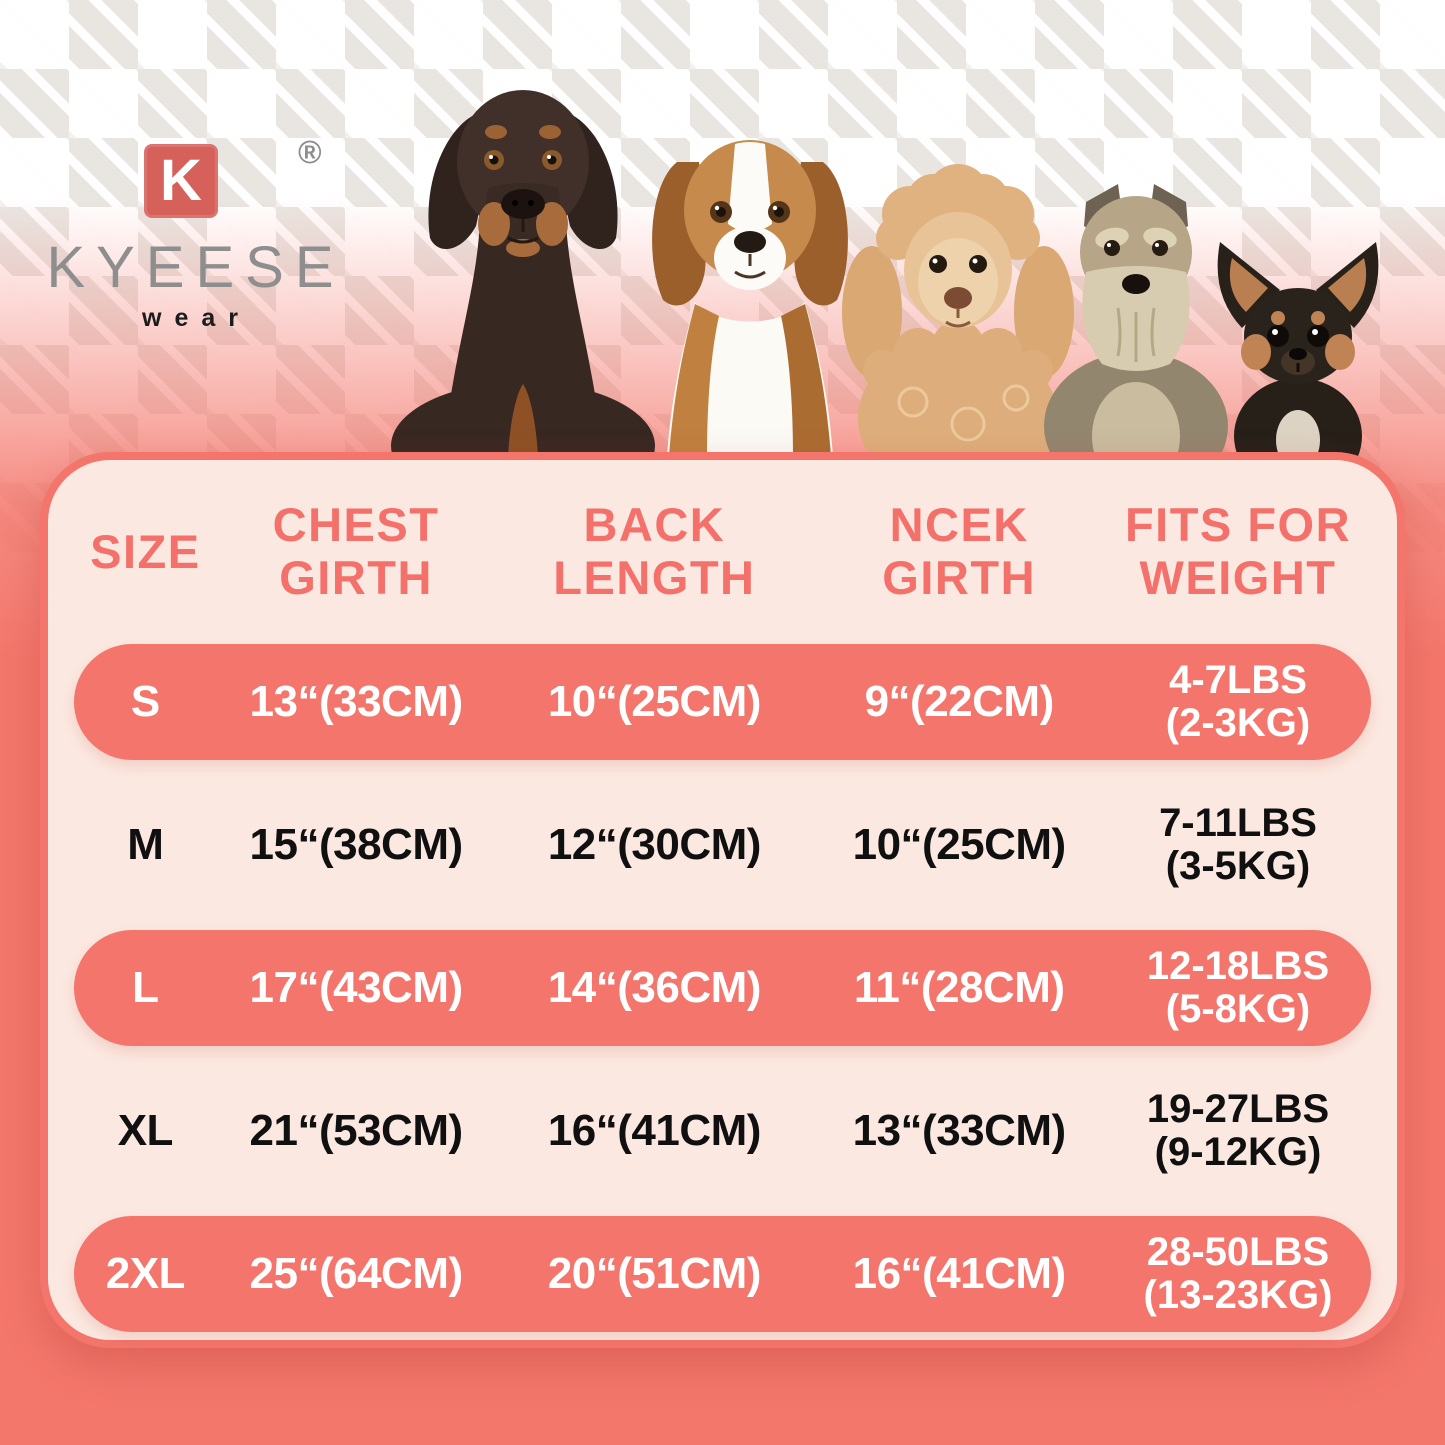 This screenshot has height=1445, width=1445. What do you see at coordinates (1238, 1130) in the screenshot?
I see `cell-weight: 19-27LBS (9-12KG)` at bounding box center [1238, 1130].